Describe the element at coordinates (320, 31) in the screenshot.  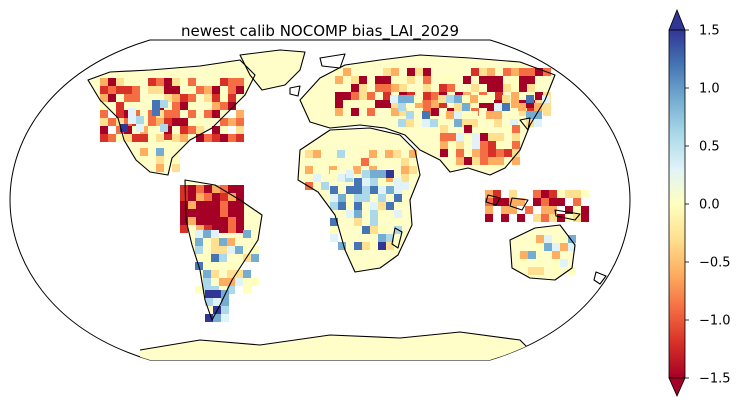
I see `map-title: newest calib NOCOMP bias_LAI_2029` at that location.